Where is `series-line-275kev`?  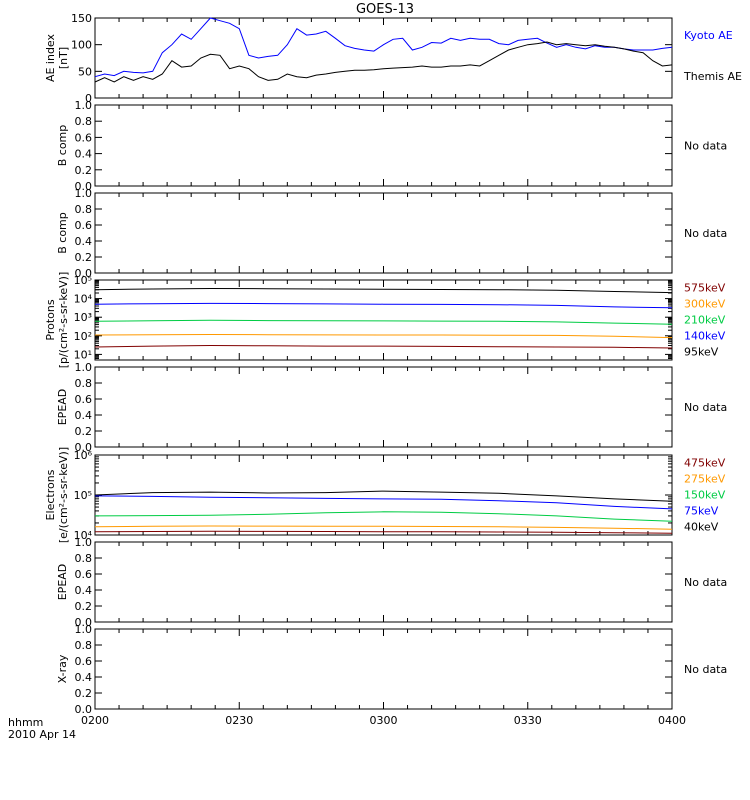 series-line-275kev is located at coordinates (383, 527).